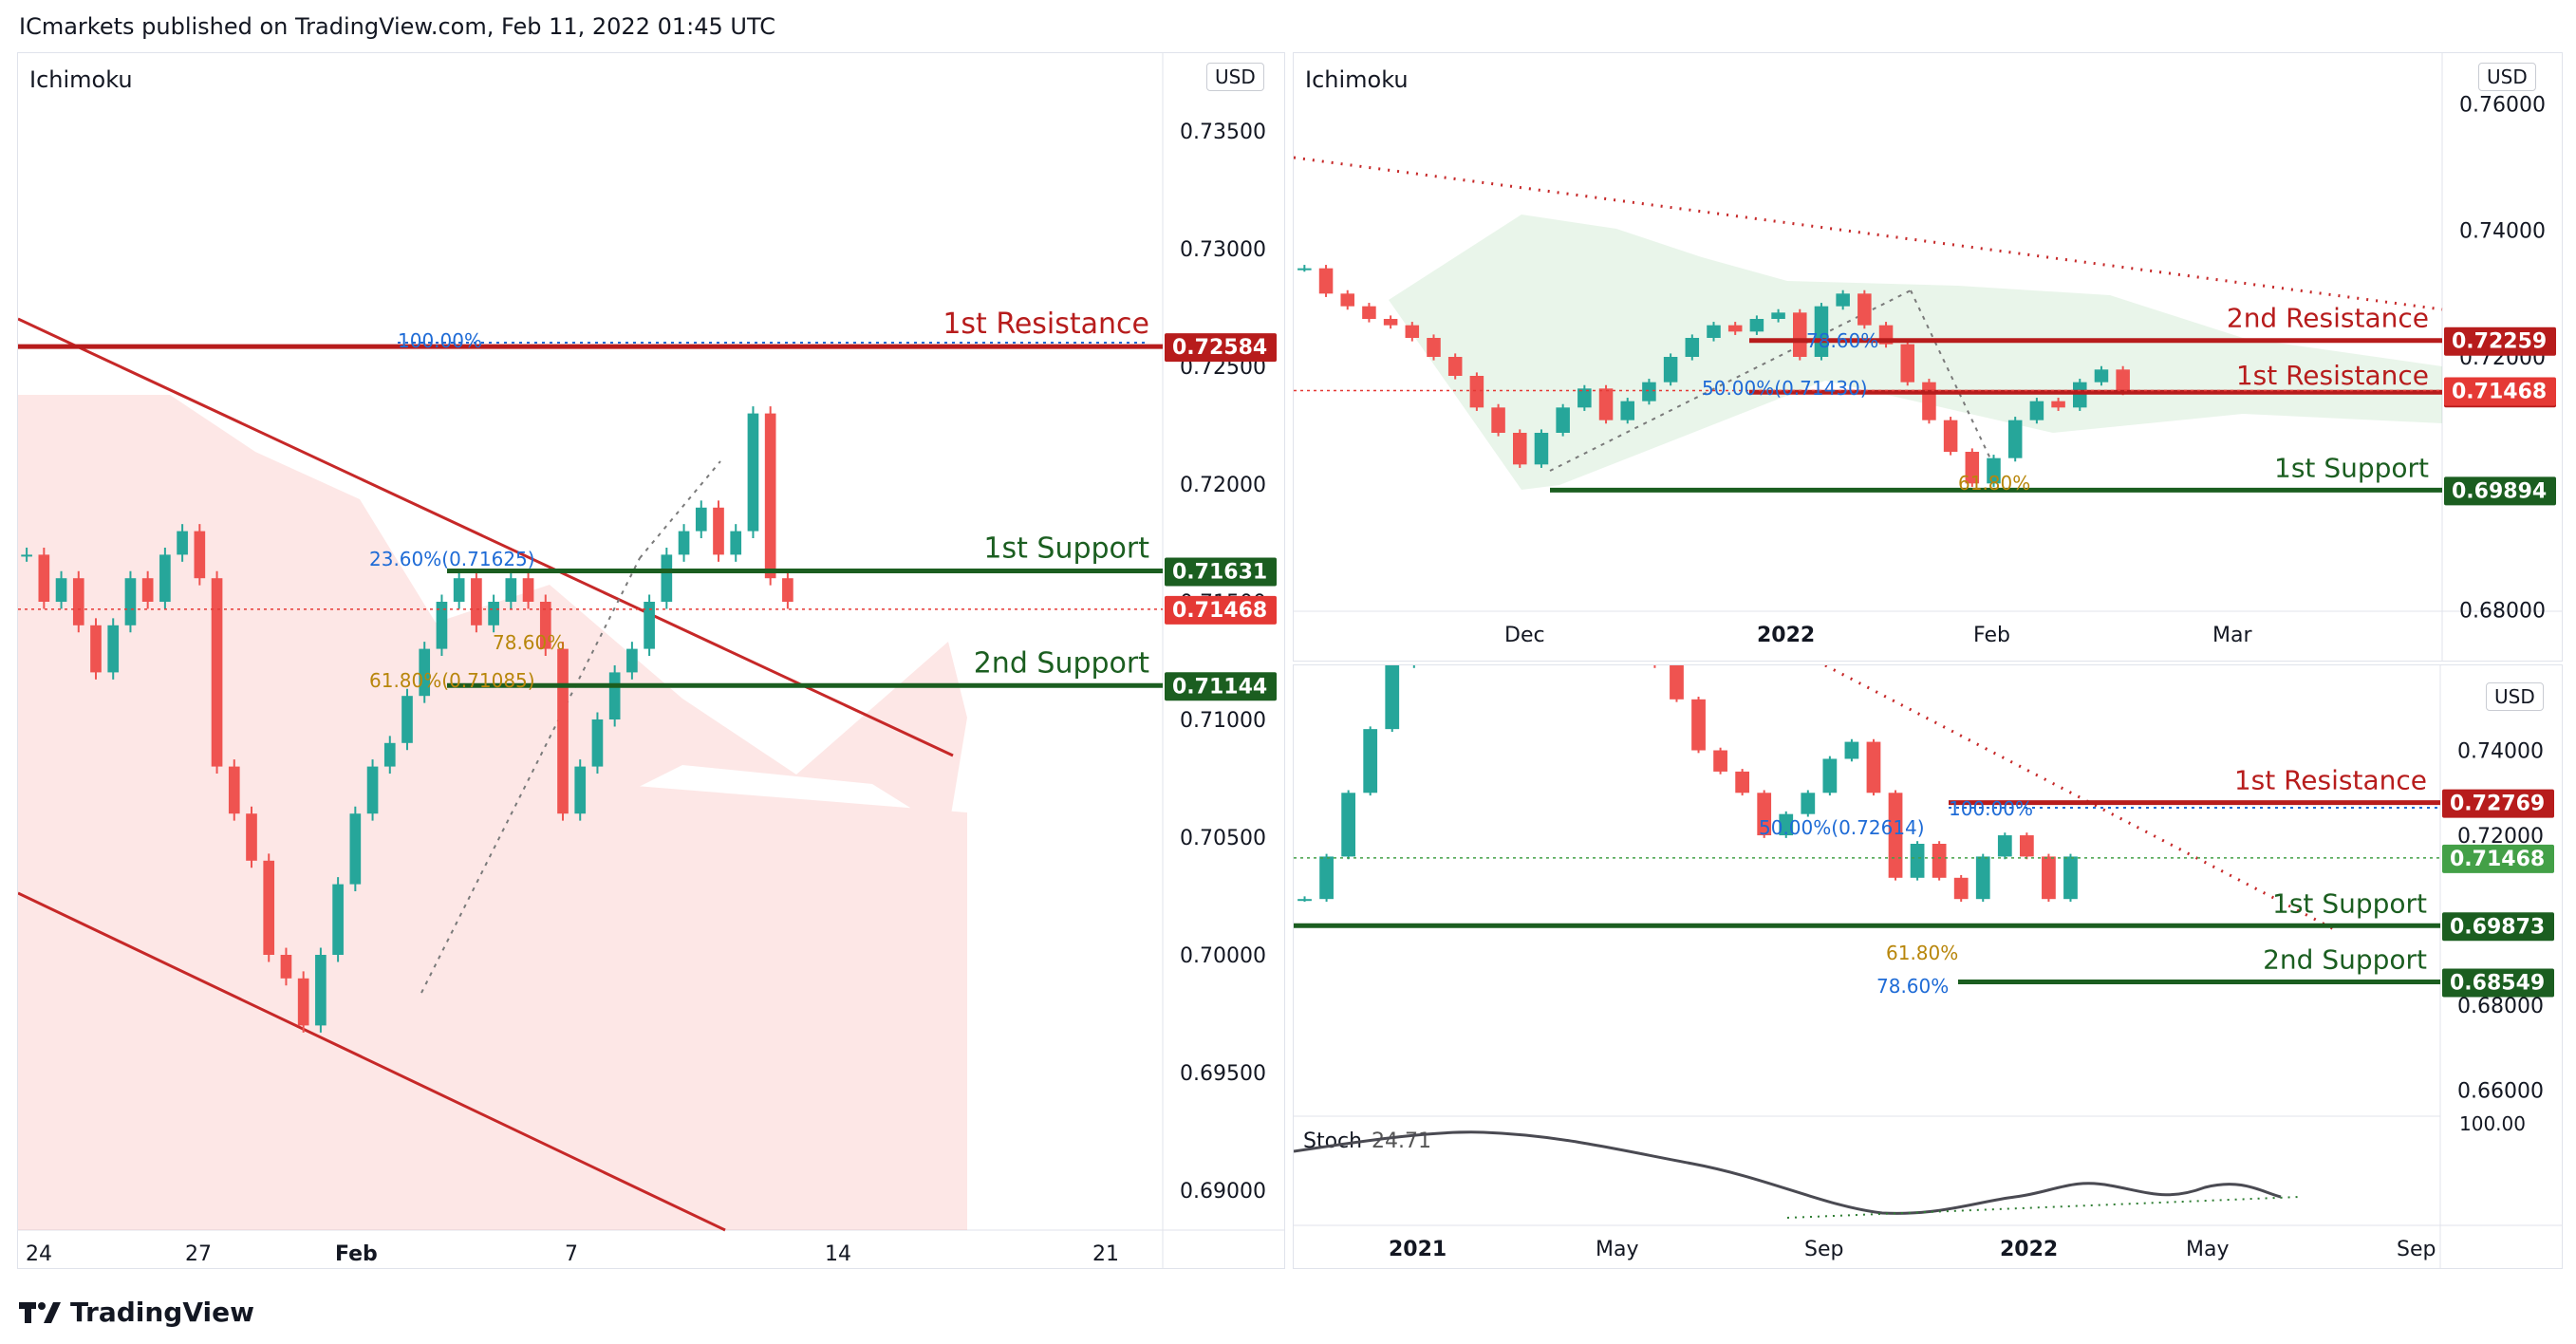 This screenshot has height=1344, width=2576. What do you see at coordinates (162, 1312) in the screenshot?
I see `tradingview-brand: TradingView` at bounding box center [162, 1312].